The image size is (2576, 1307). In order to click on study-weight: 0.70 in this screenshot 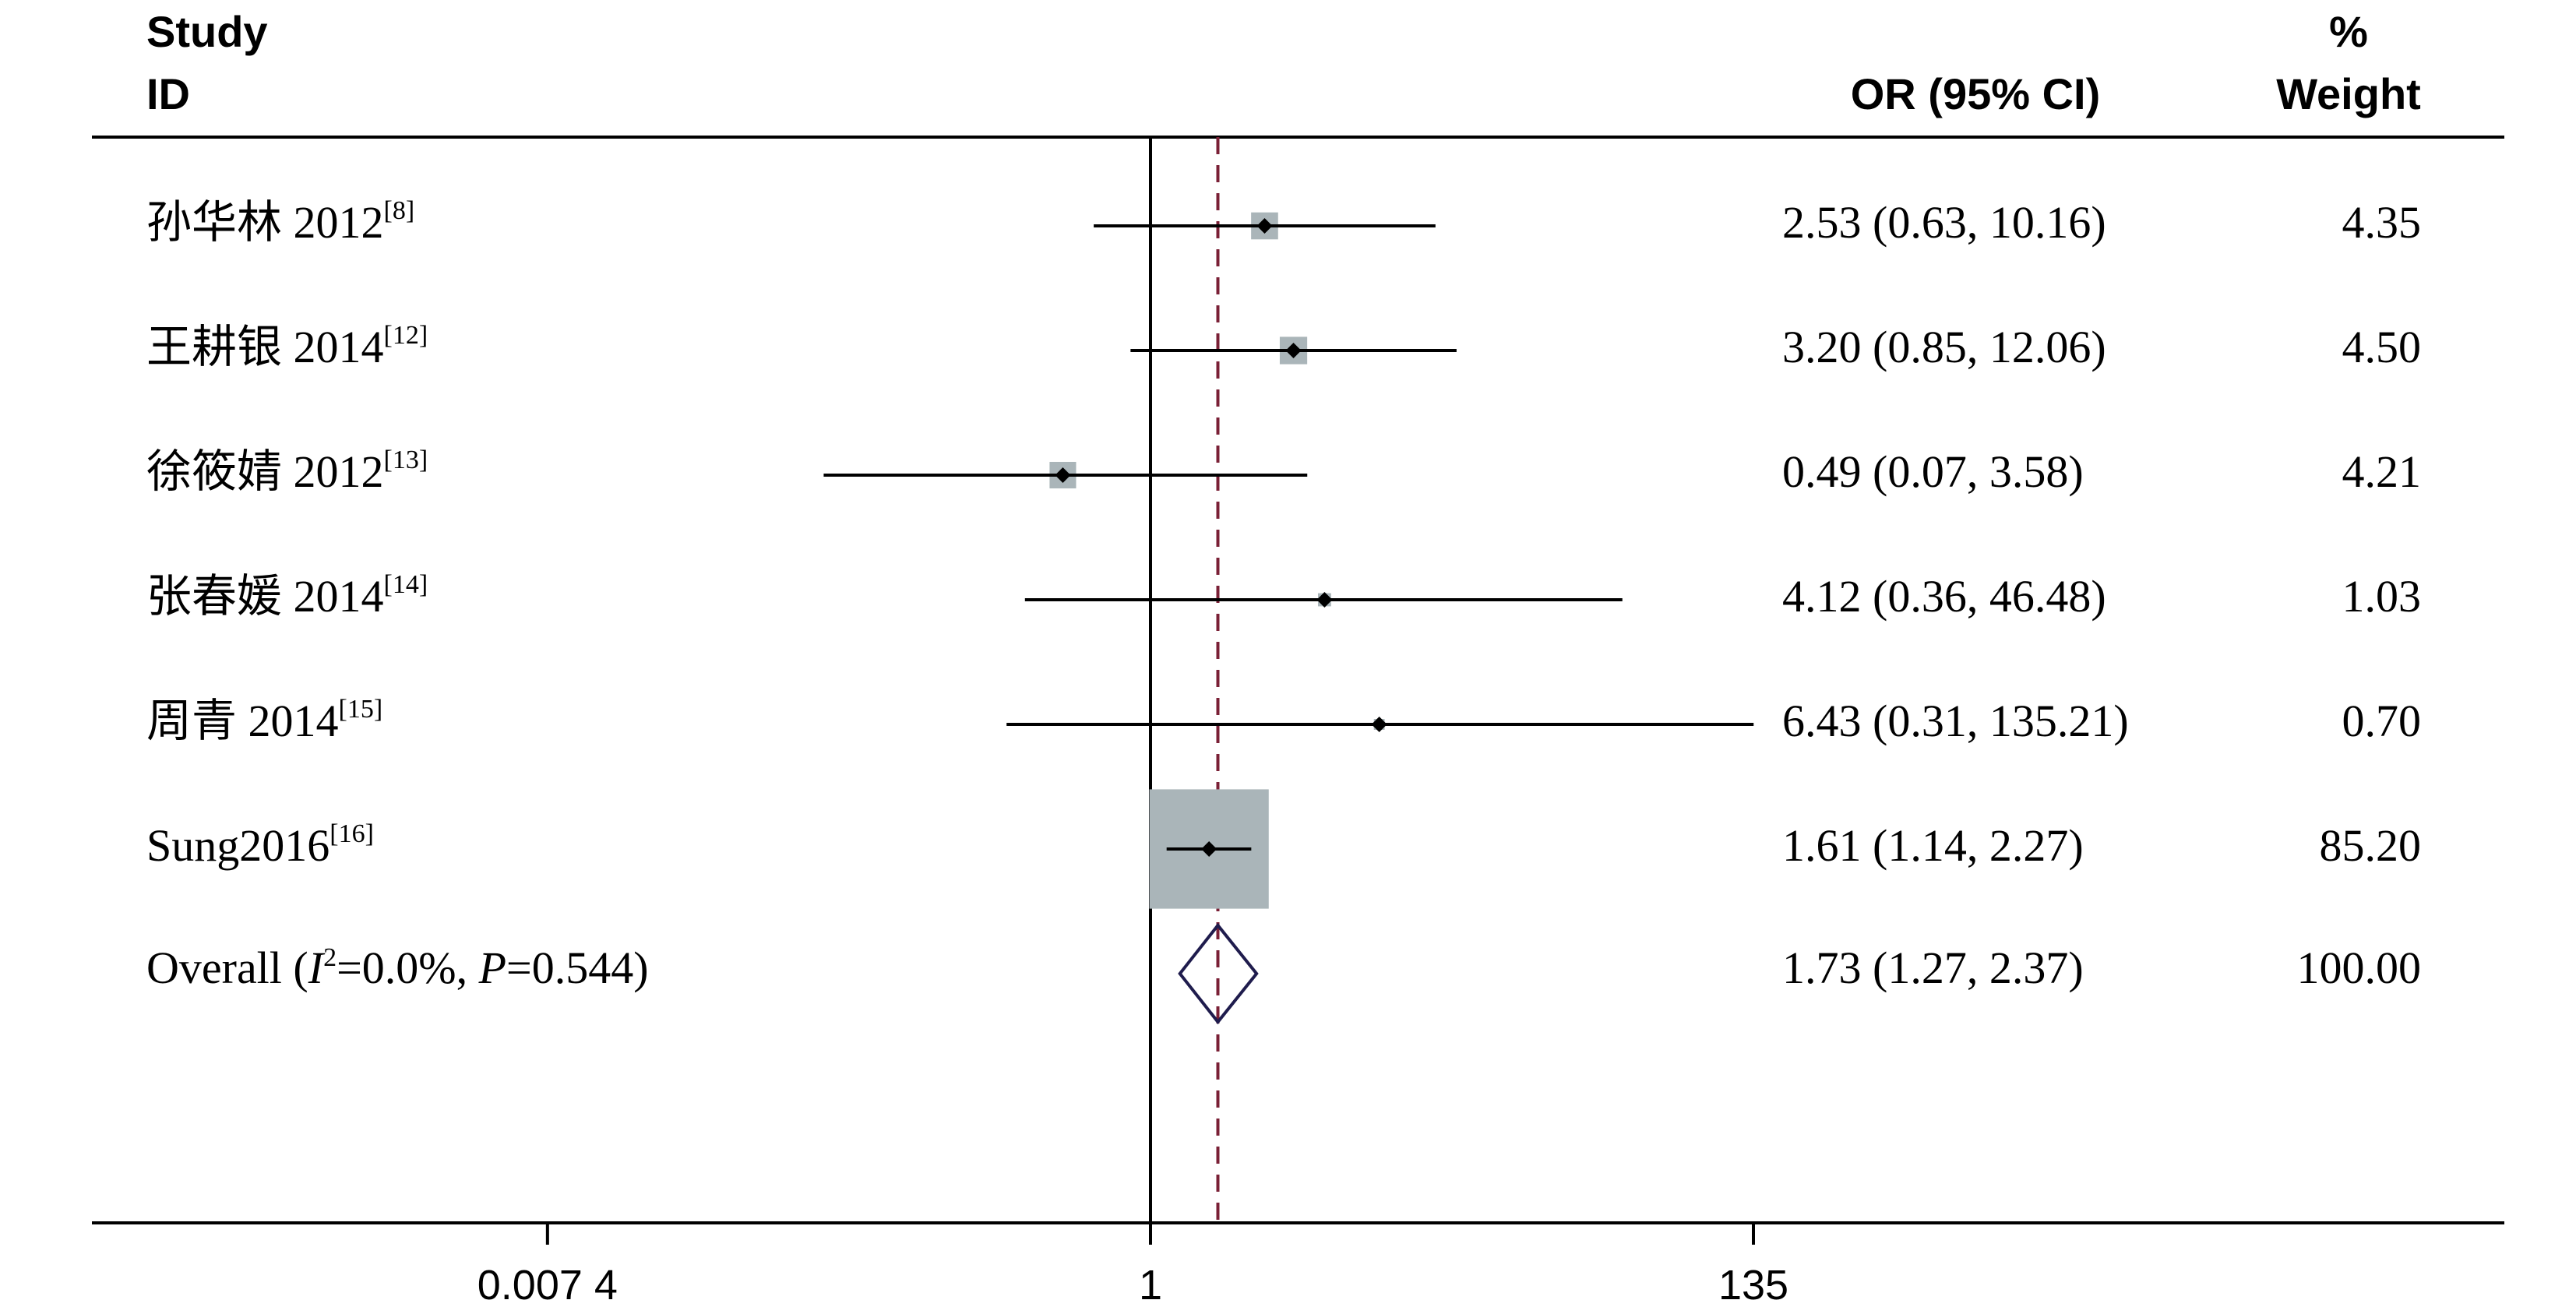, I will do `click(2382, 721)`.